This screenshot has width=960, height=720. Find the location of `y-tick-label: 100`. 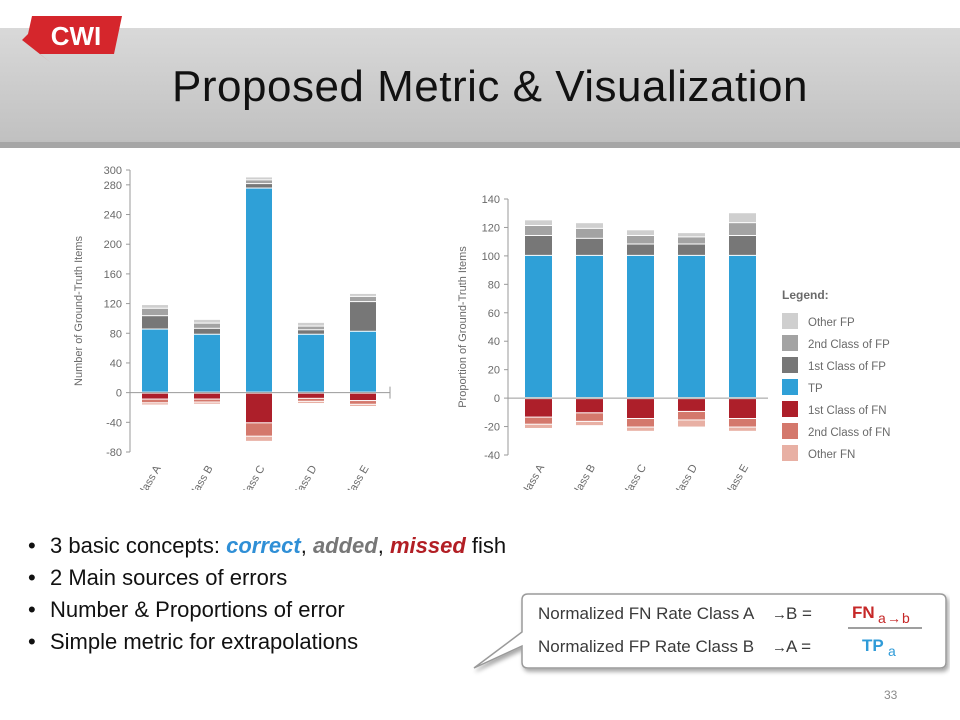

y-tick-label: 100 is located at coordinates (491, 257).